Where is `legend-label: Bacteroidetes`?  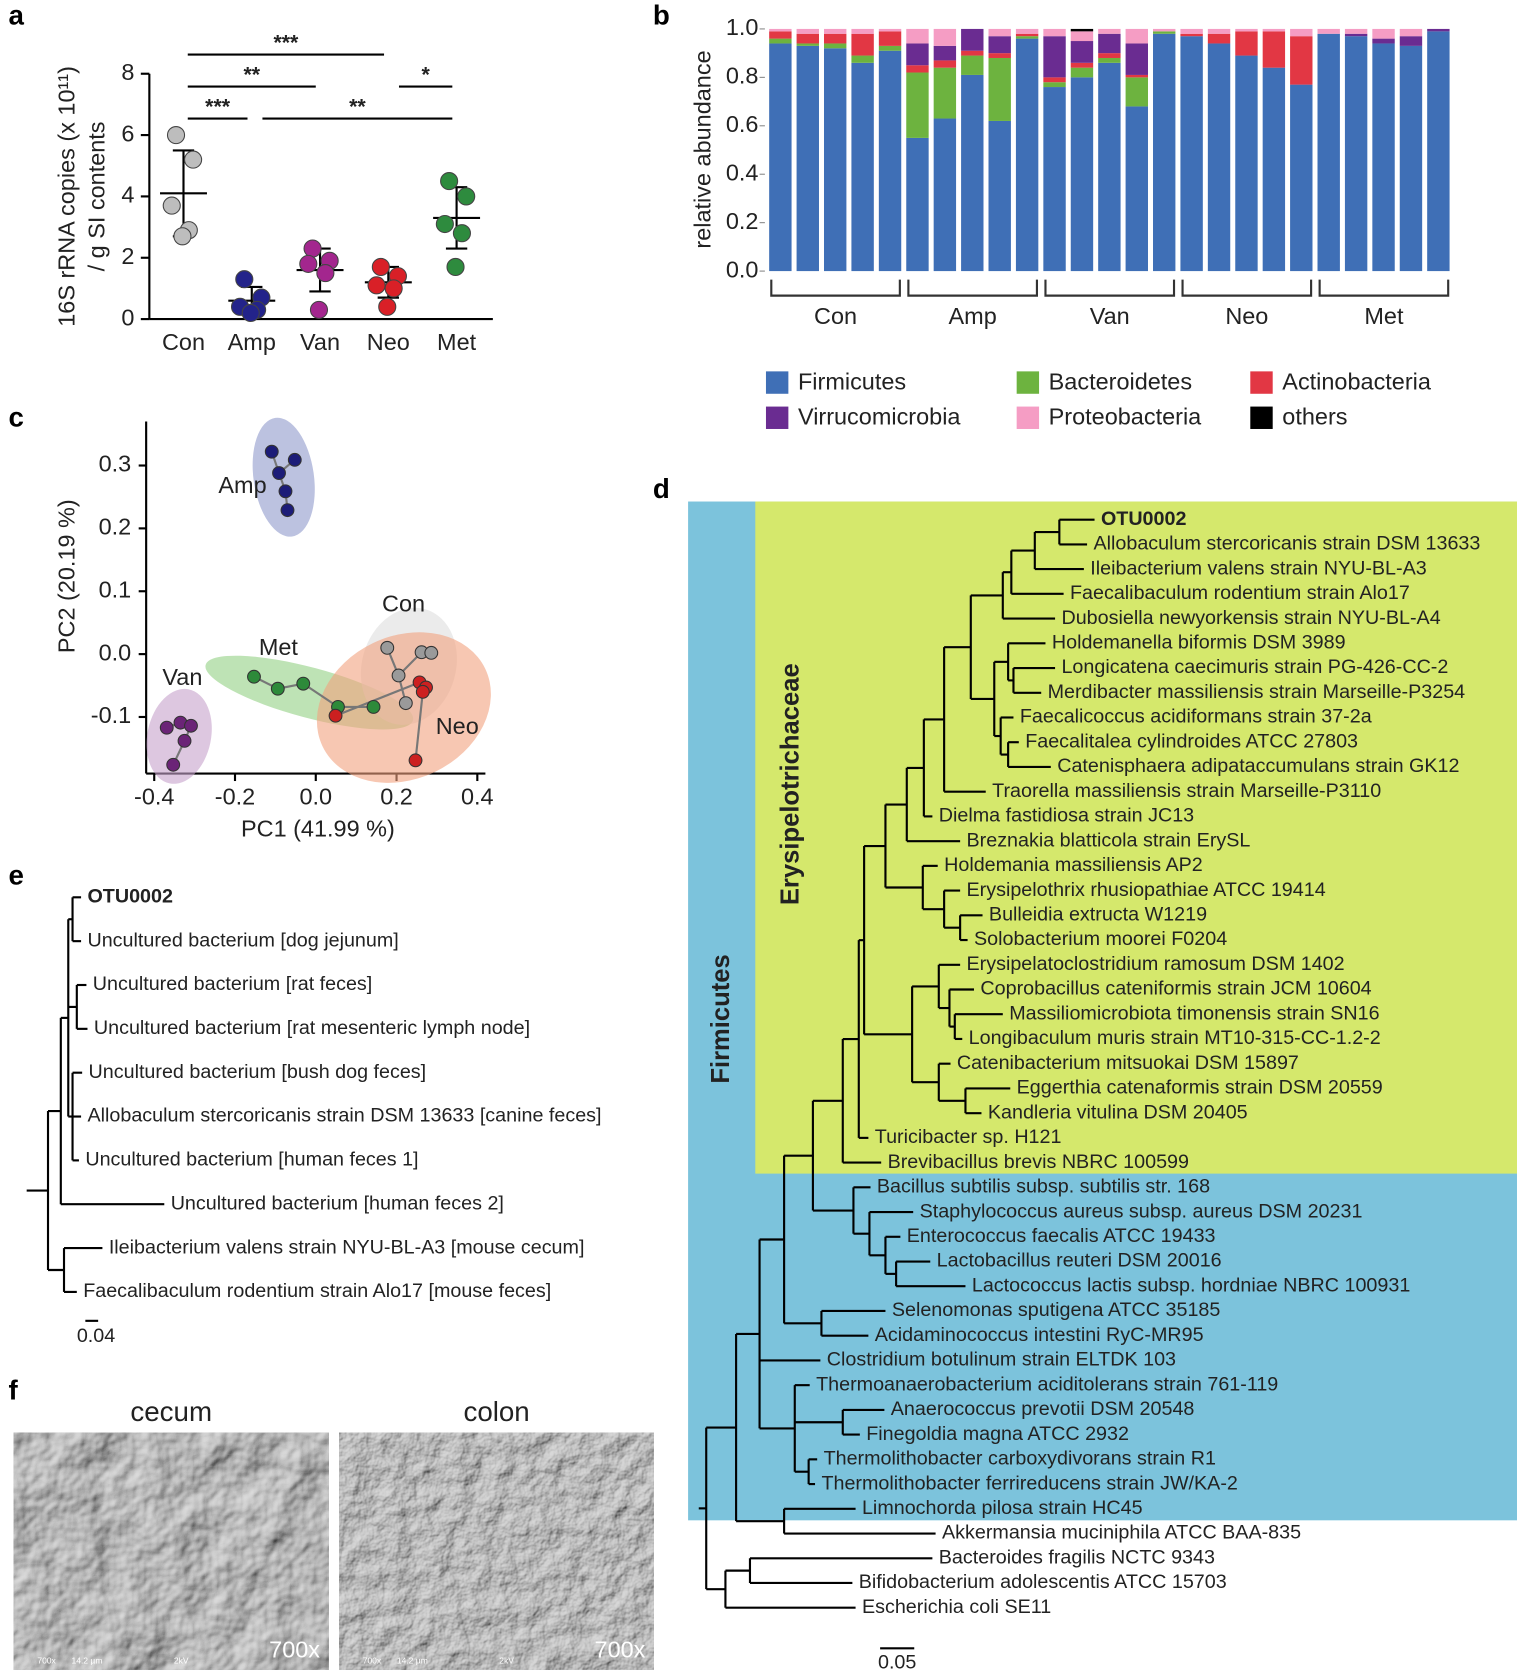 legend-label: Bacteroidetes is located at coordinates (1120, 381).